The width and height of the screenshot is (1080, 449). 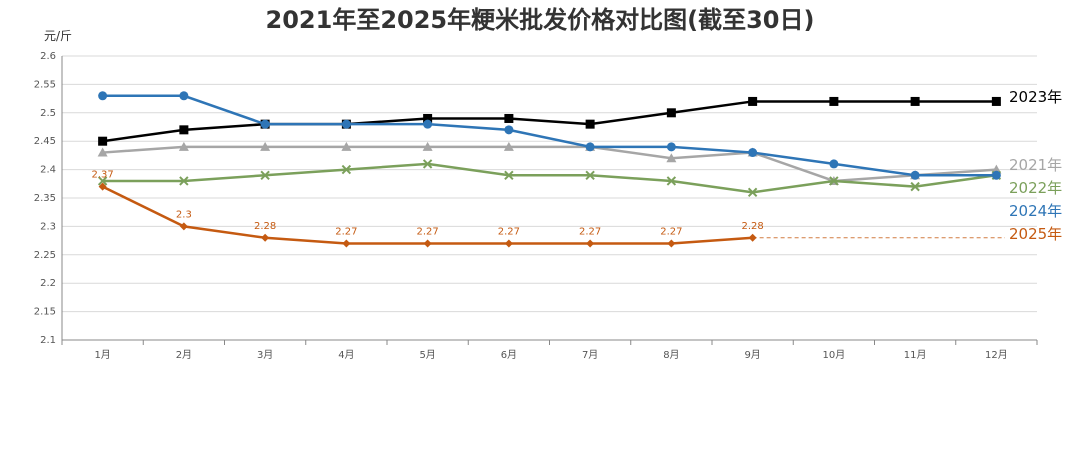 What do you see at coordinates (1035, 211) in the screenshot?
I see `series-label: 2024年` at bounding box center [1035, 211].